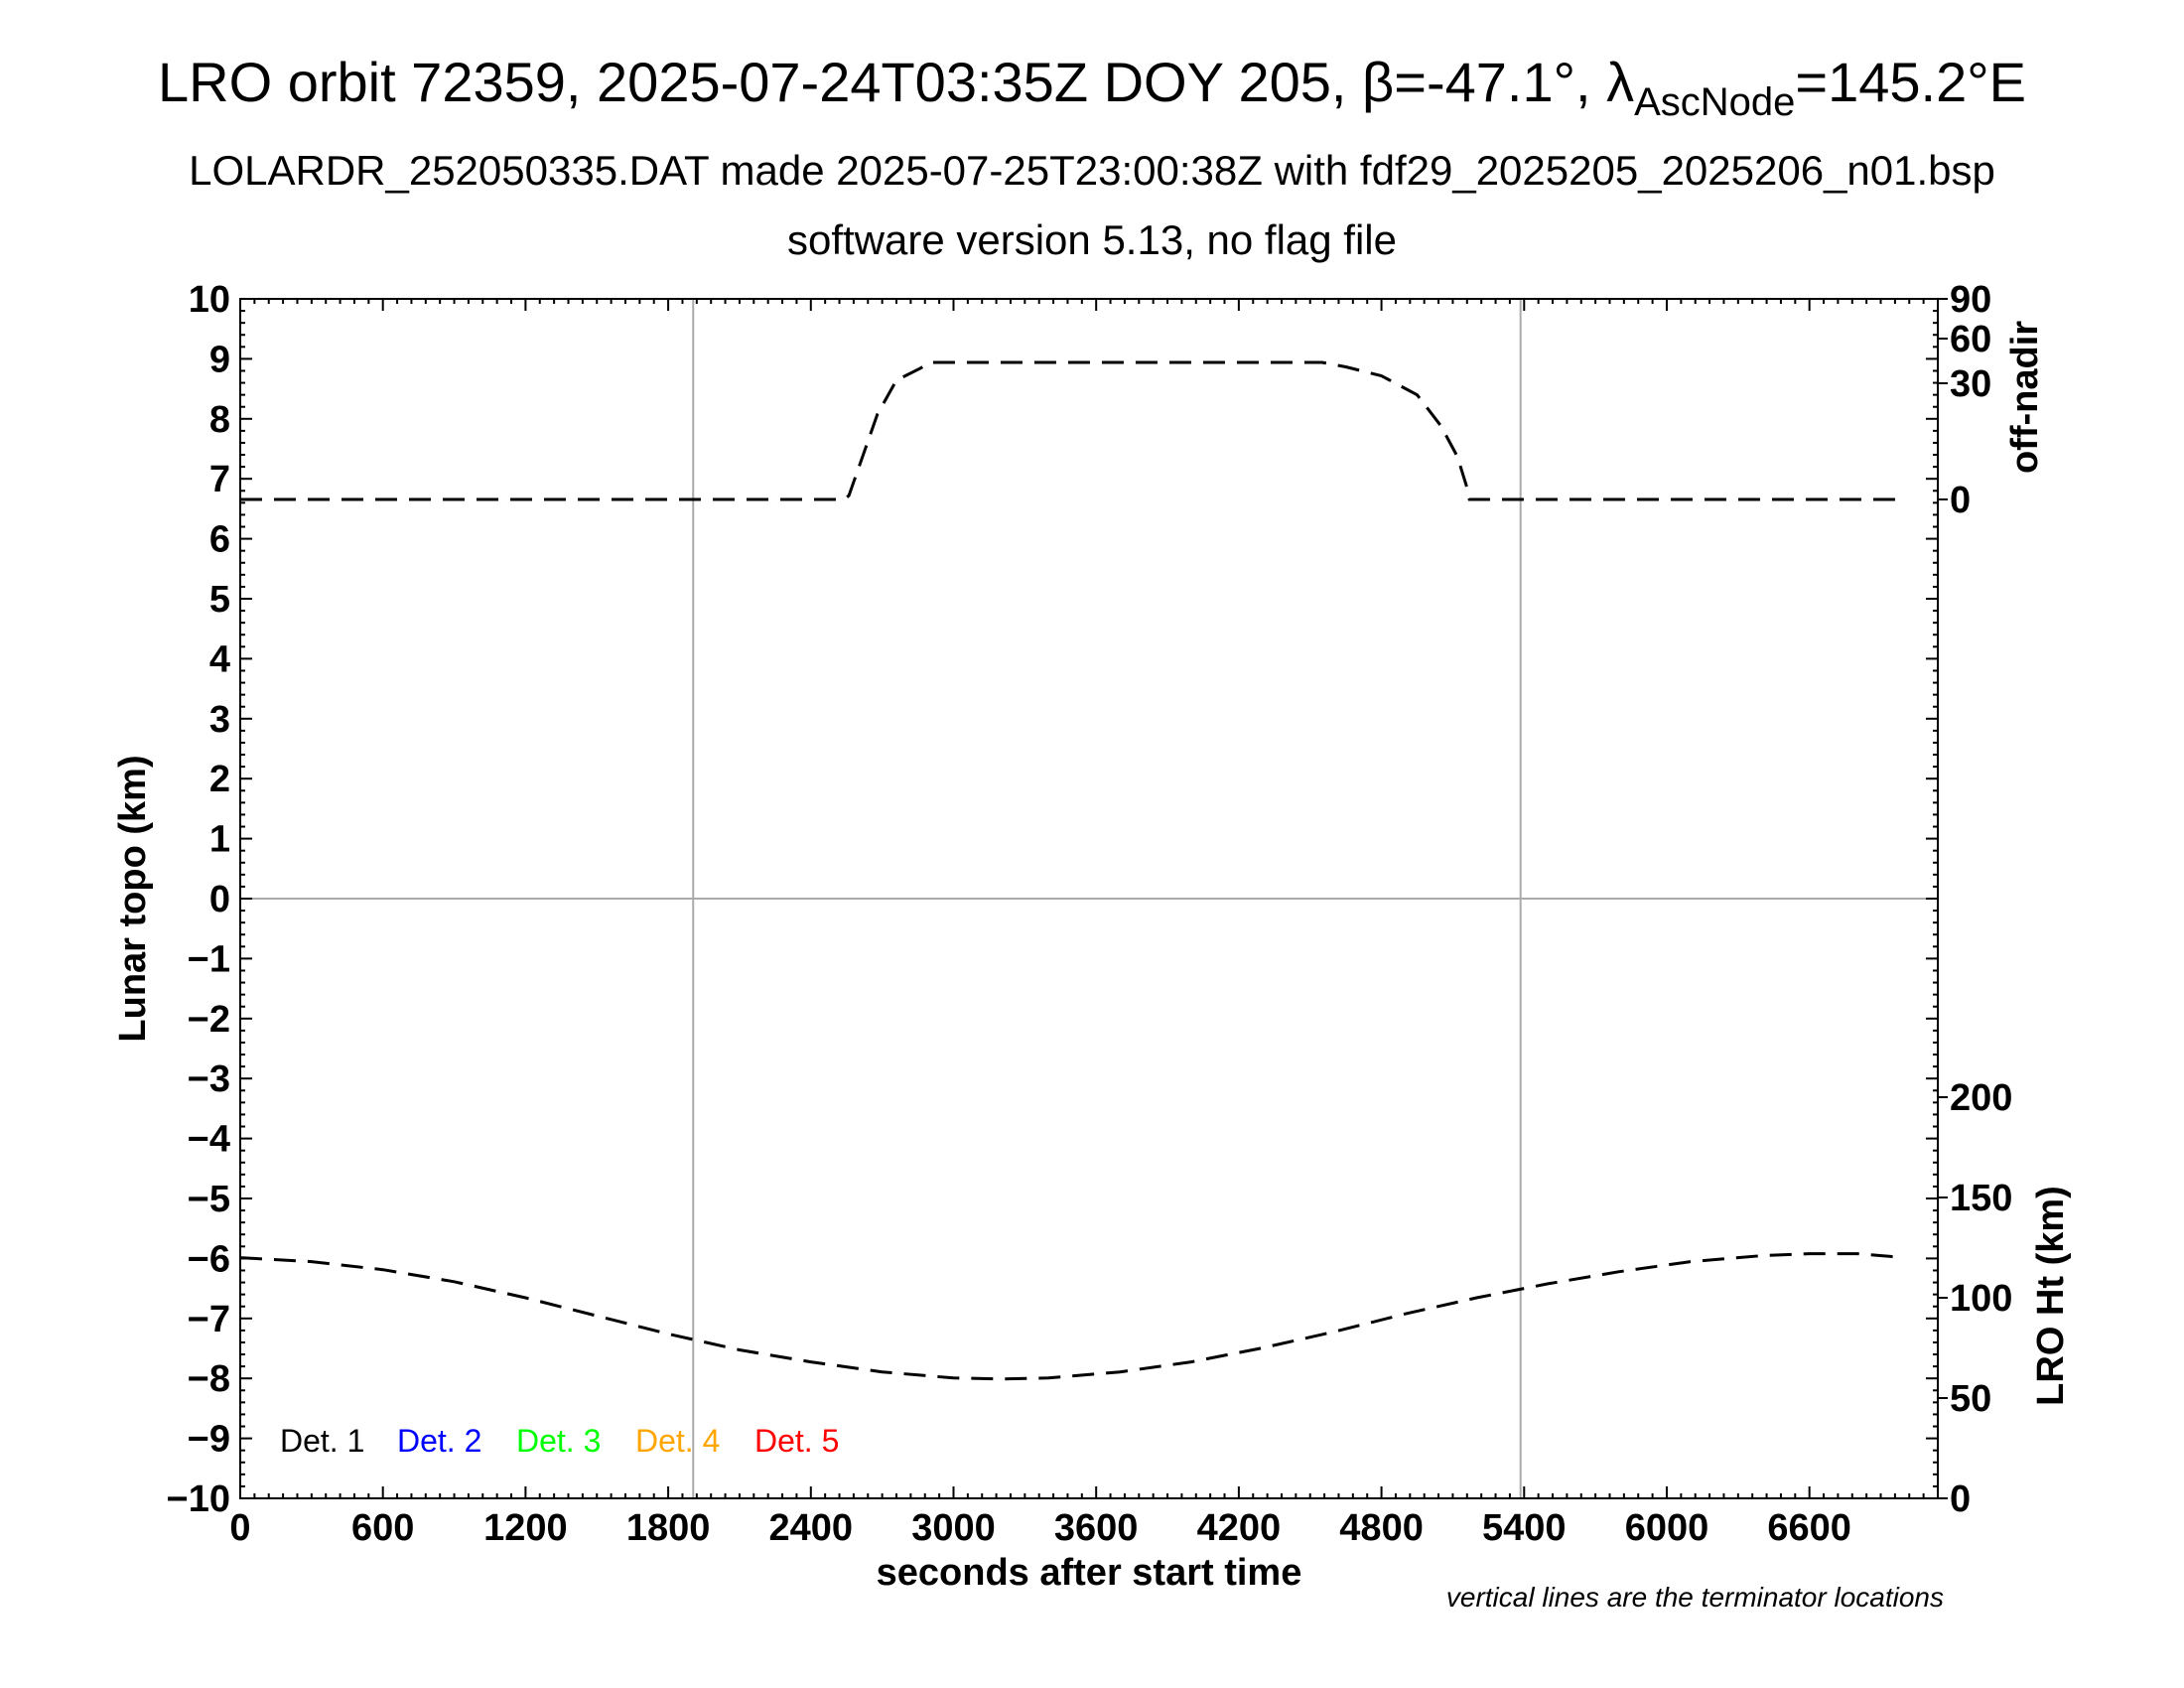 This screenshot has height=1688, width=2184. What do you see at coordinates (953, 1528) in the screenshot?
I see `x-tick-label-3000: 3000` at bounding box center [953, 1528].